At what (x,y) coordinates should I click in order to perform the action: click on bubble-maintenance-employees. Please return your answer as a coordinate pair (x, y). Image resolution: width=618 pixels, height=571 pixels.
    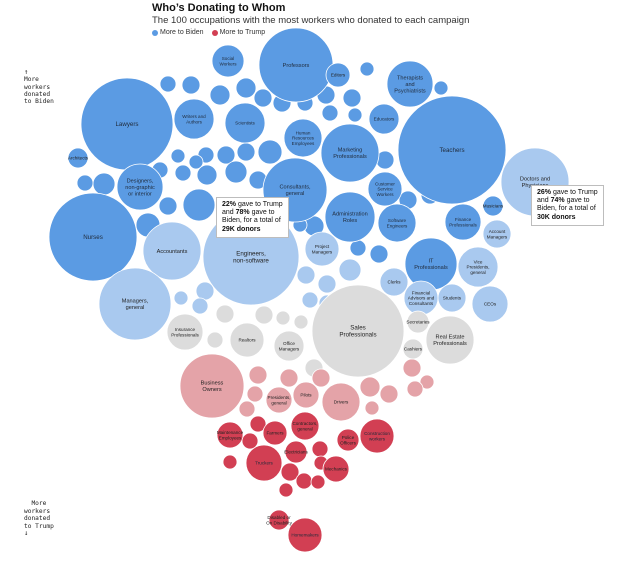
    Looking at the image, I should click on (230, 435).